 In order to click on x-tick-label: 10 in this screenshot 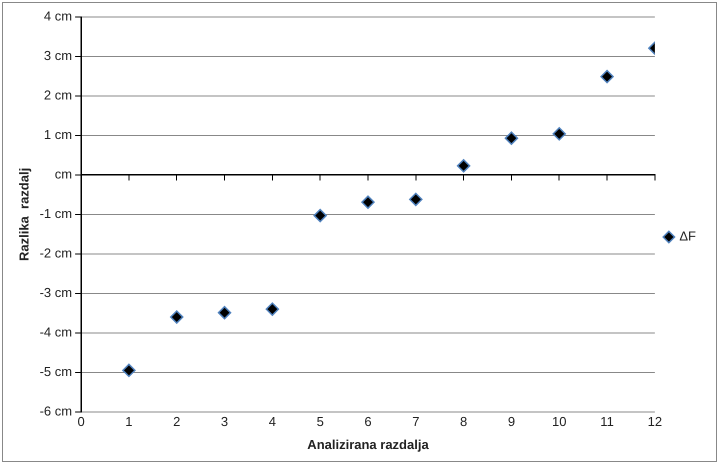, I will do `click(559, 422)`.